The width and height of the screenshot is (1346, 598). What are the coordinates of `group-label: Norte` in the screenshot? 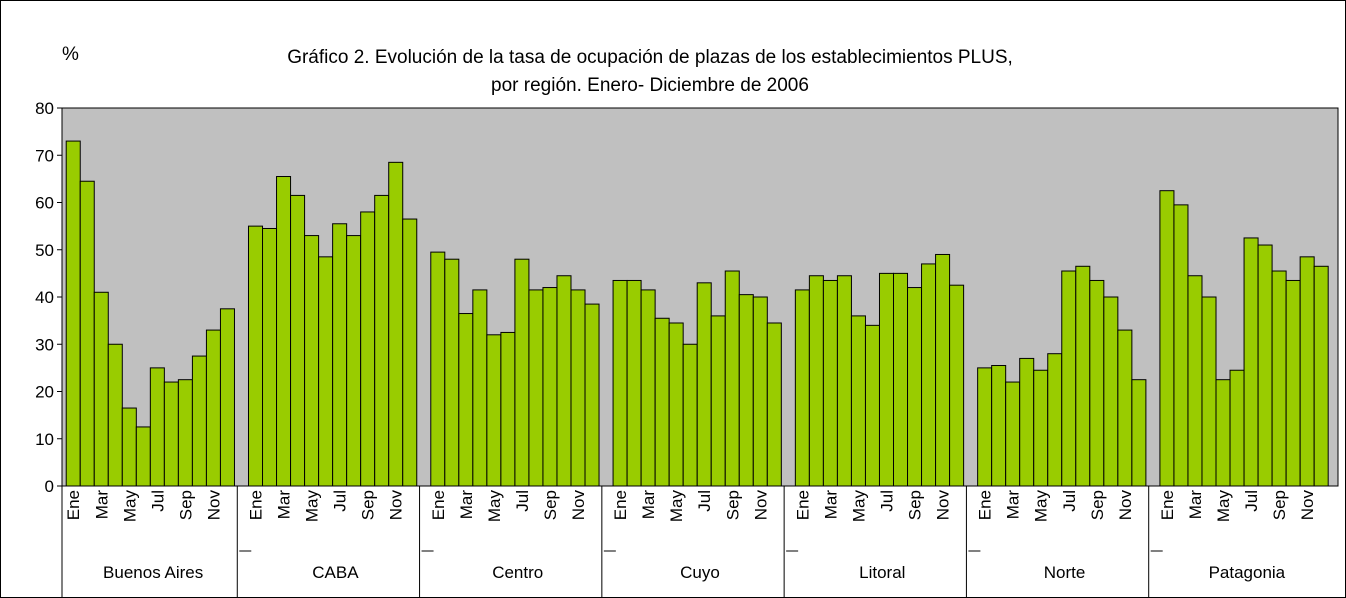 It's located at (1065, 572).